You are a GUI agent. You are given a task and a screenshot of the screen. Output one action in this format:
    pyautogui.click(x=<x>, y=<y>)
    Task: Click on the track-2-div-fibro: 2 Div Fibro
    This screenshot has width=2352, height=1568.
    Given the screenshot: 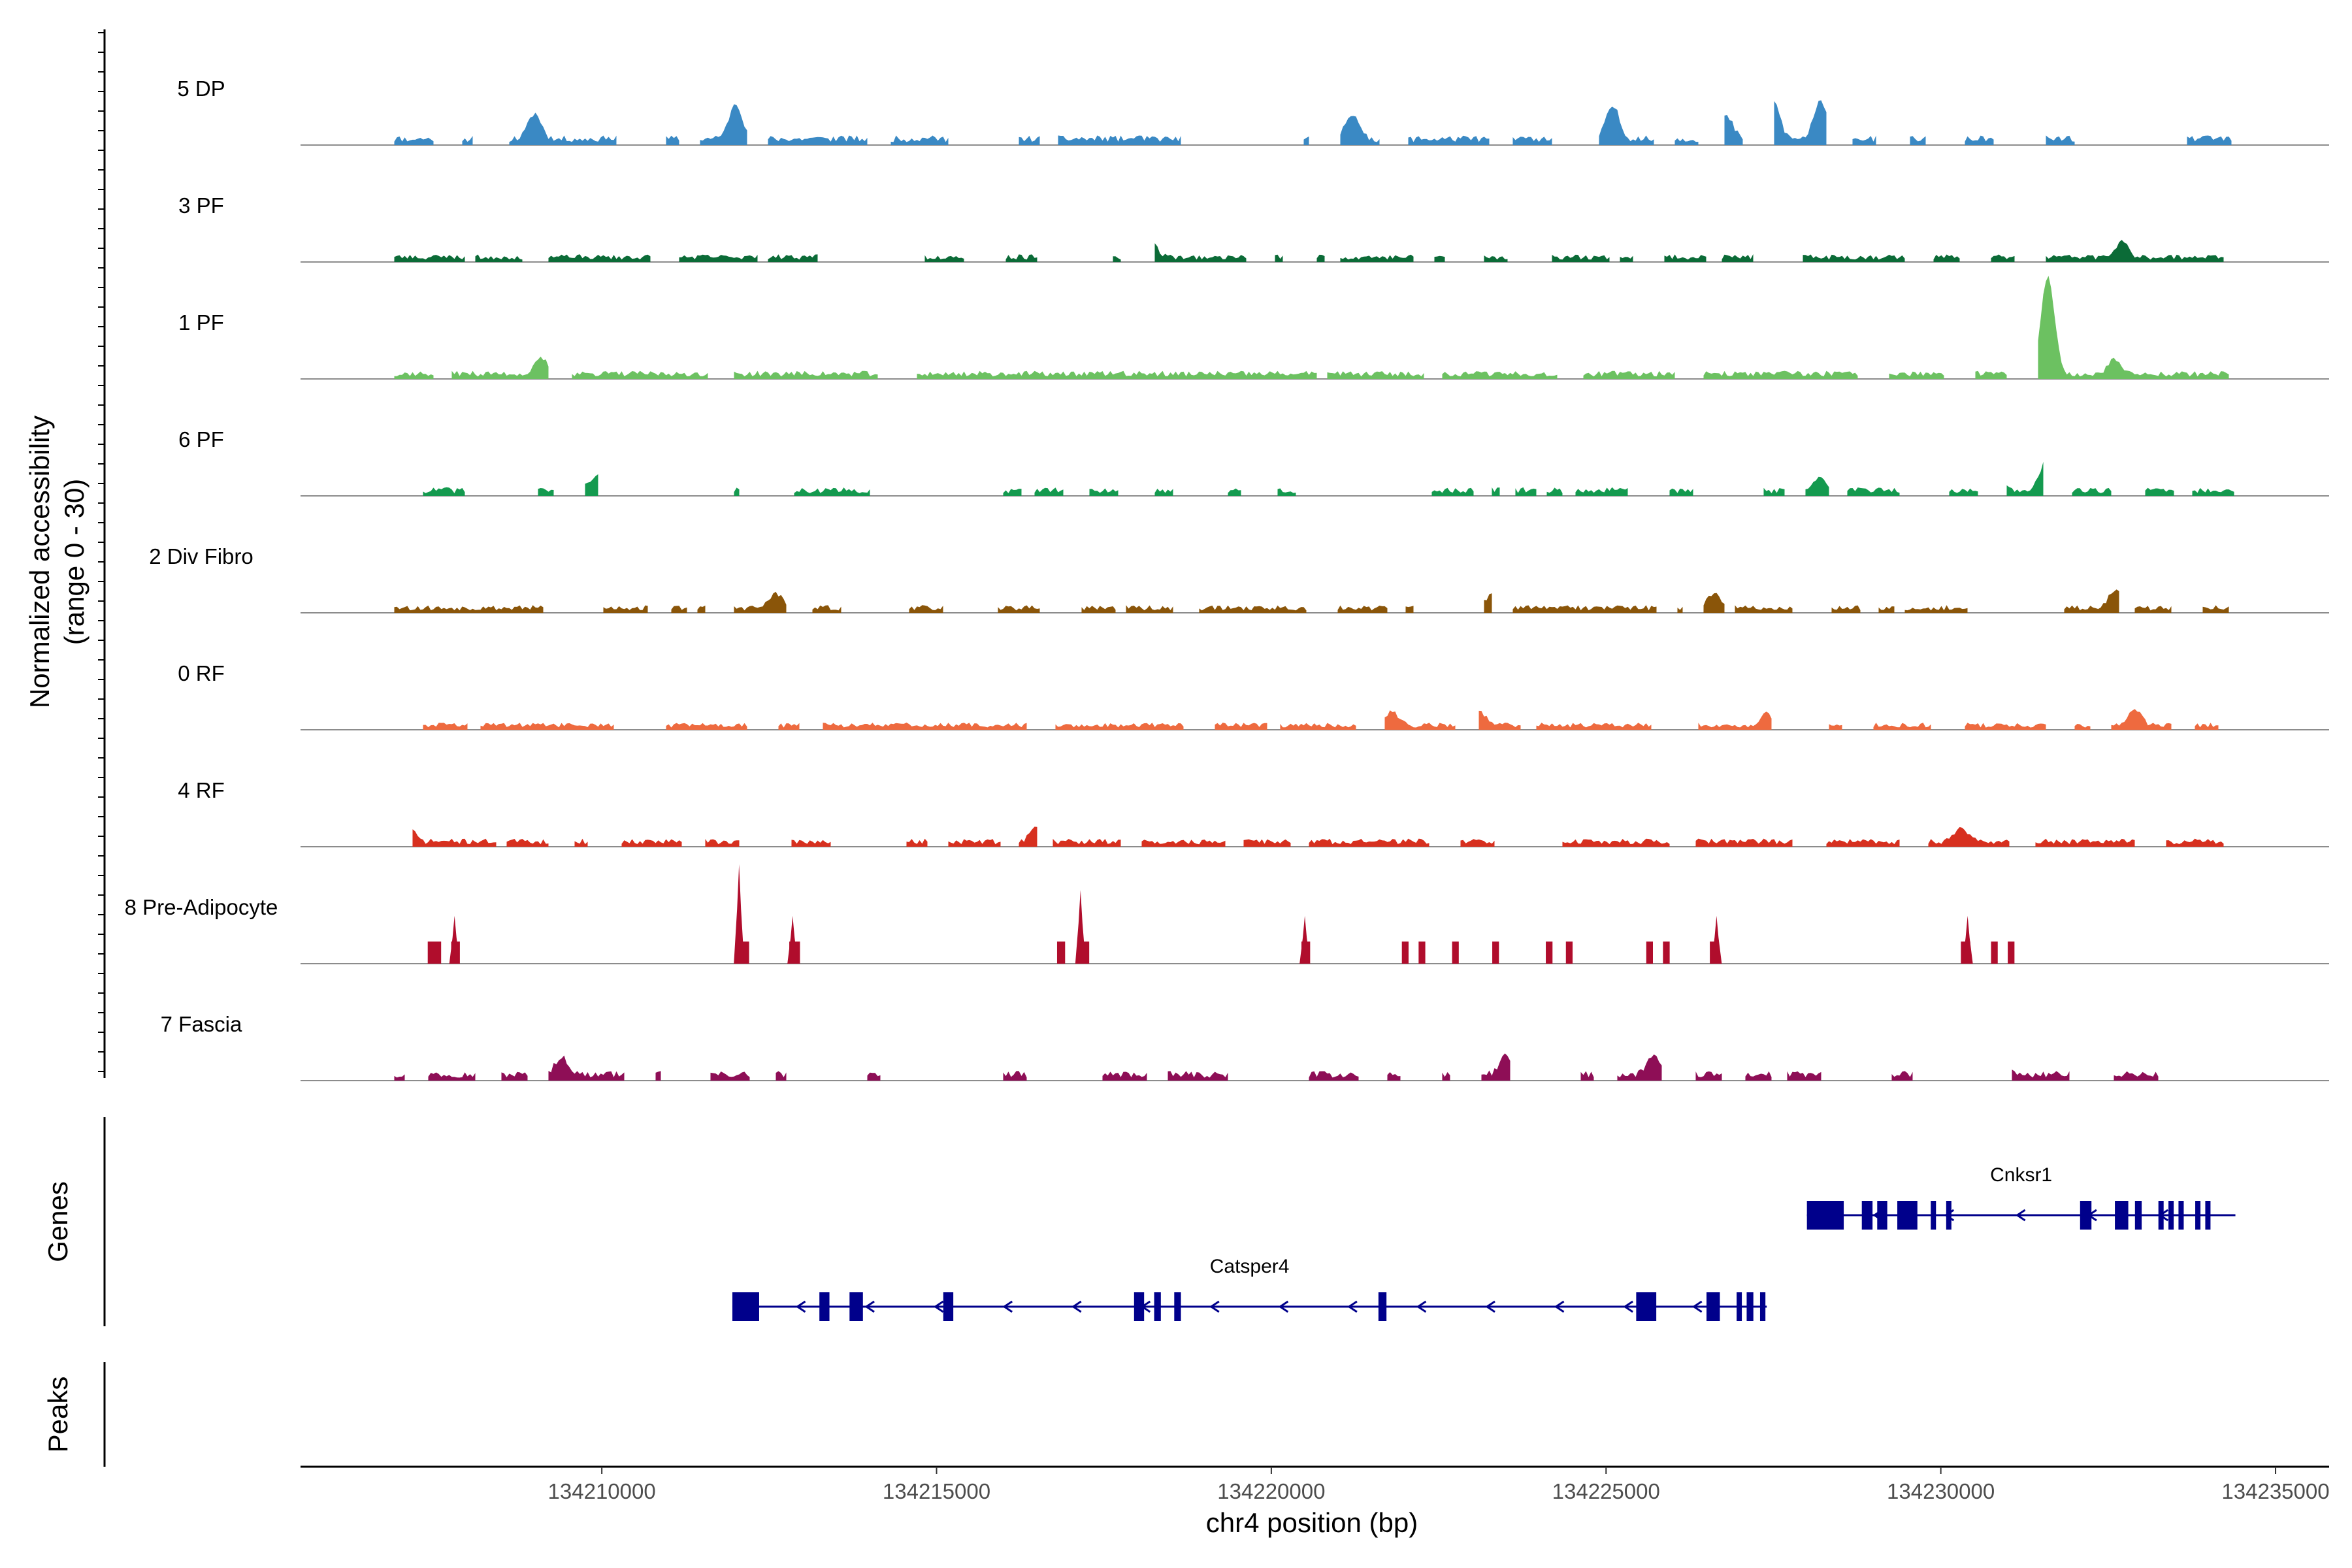 What is the action you would take?
    pyautogui.click(x=1239, y=578)
    